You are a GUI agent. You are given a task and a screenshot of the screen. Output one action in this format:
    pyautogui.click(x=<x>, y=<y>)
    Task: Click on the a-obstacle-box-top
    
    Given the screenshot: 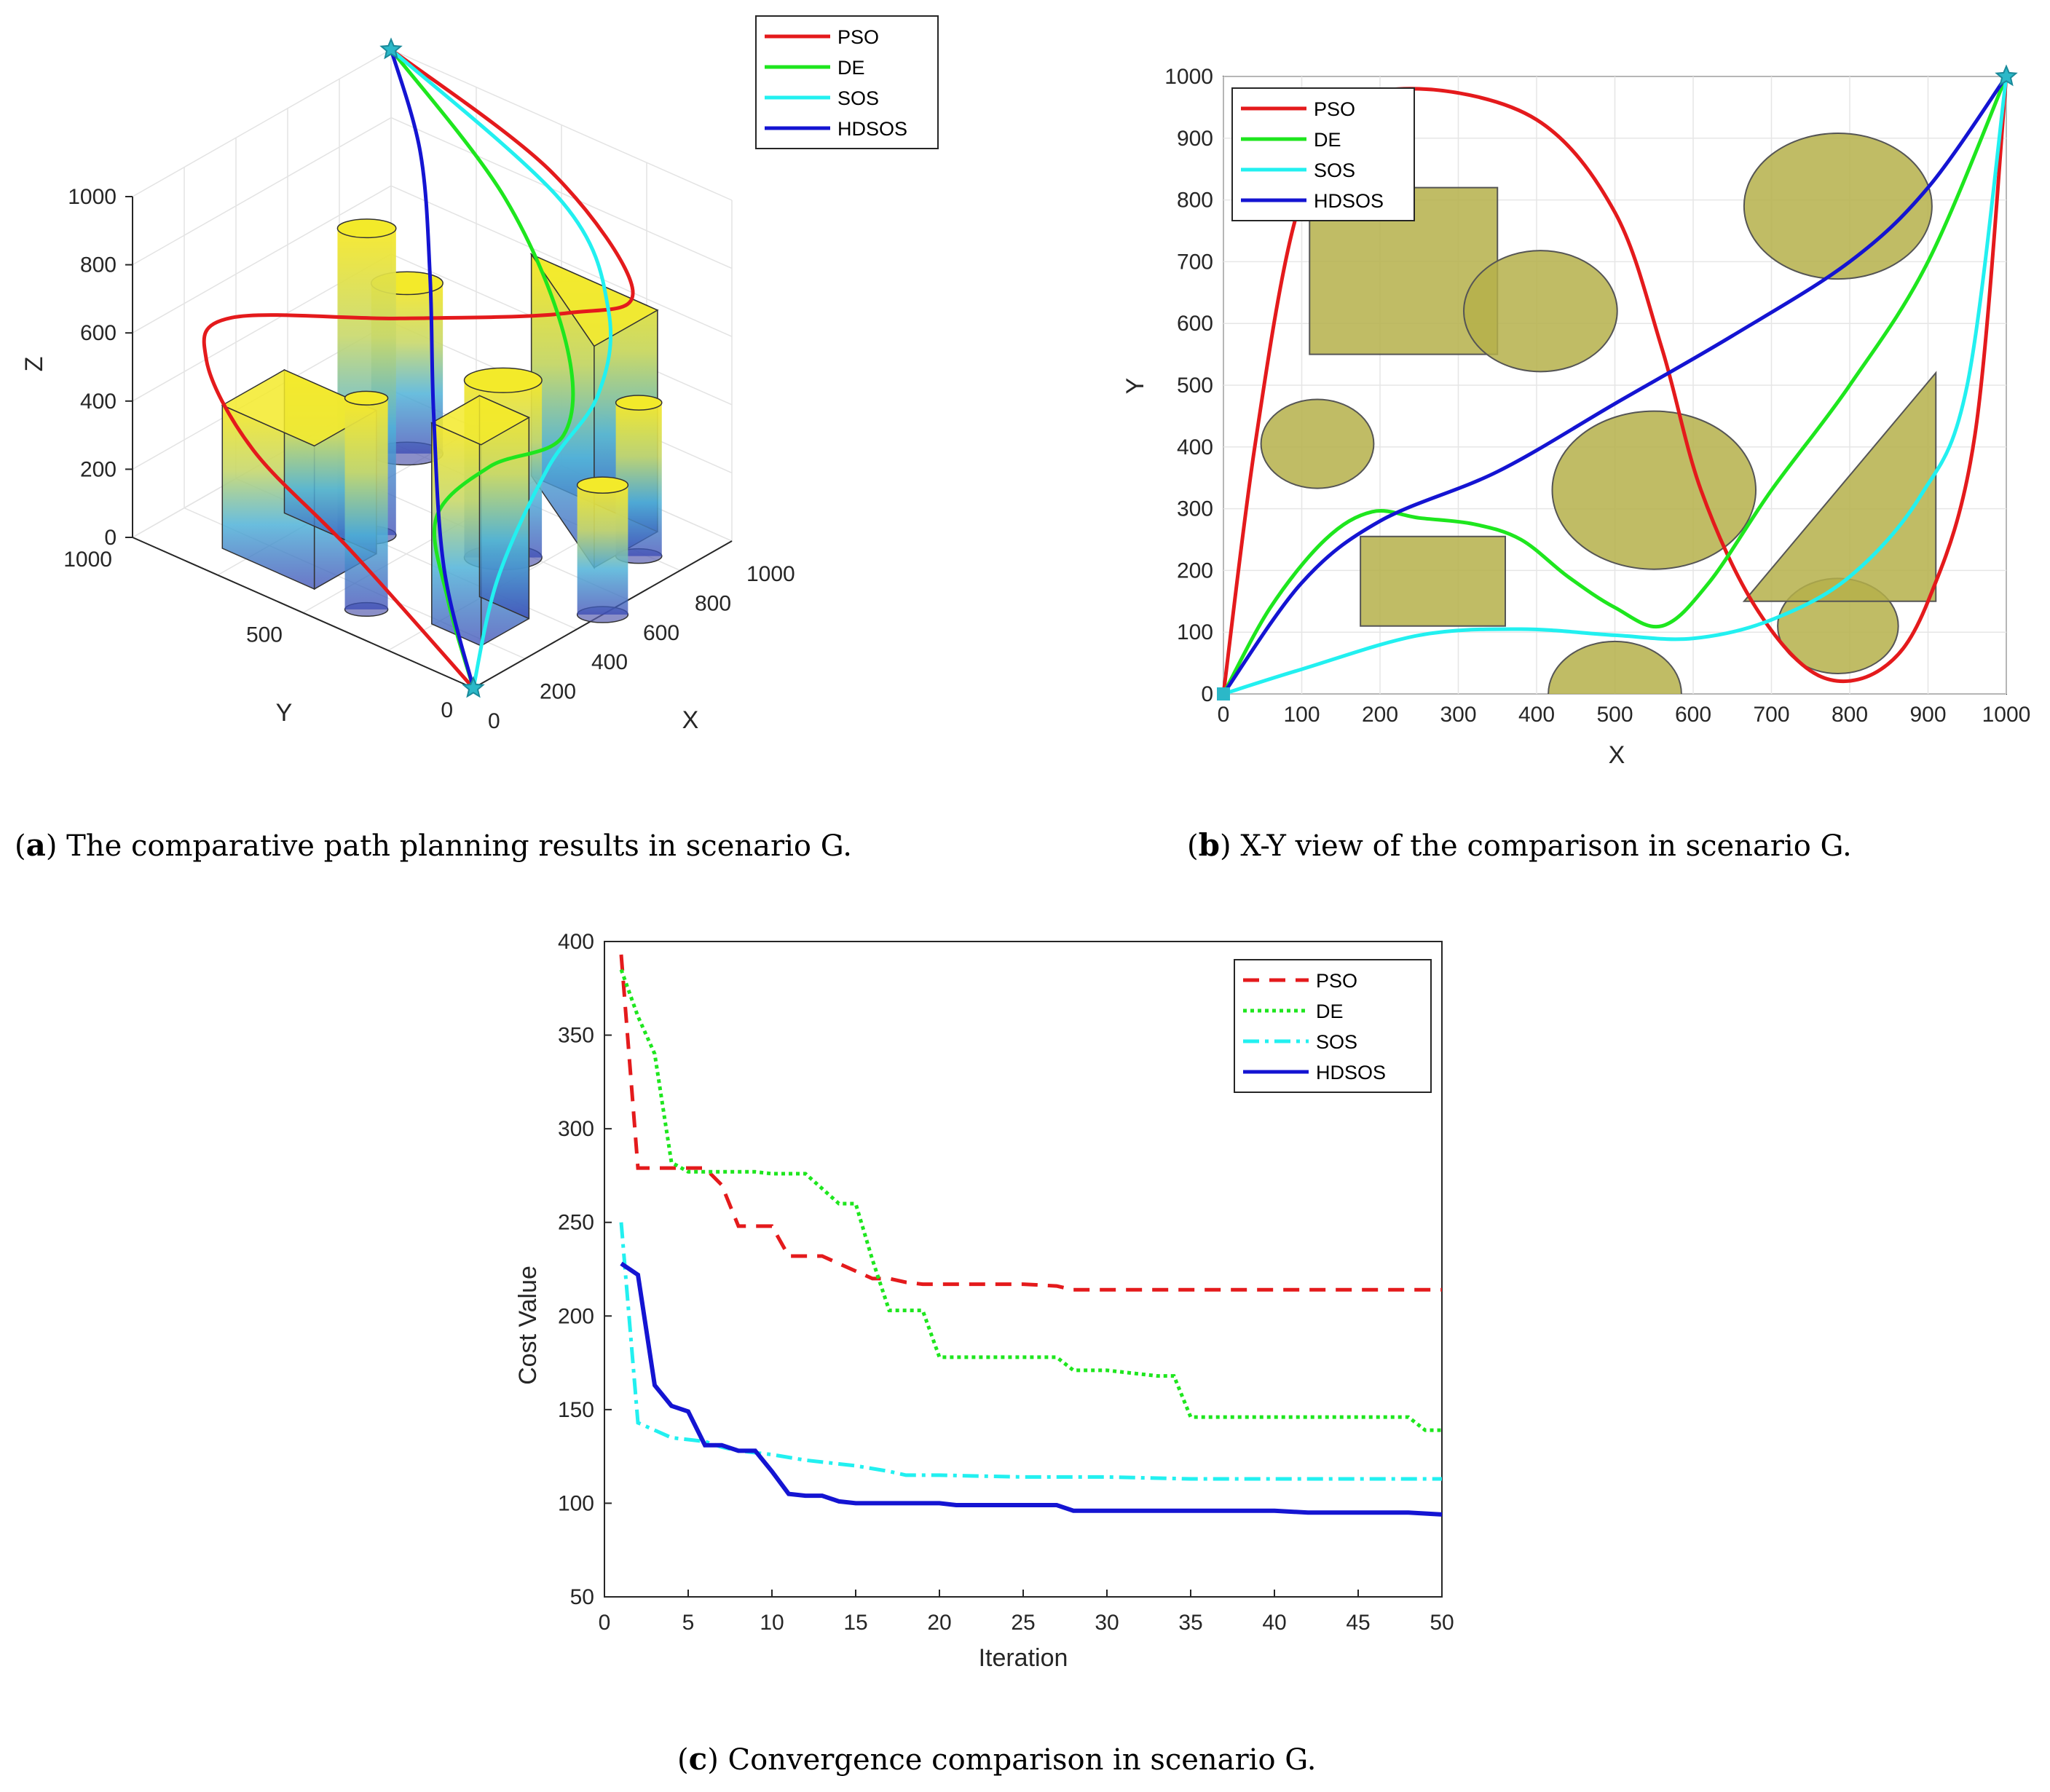 What is the action you would take?
    pyautogui.click(x=480, y=420)
    